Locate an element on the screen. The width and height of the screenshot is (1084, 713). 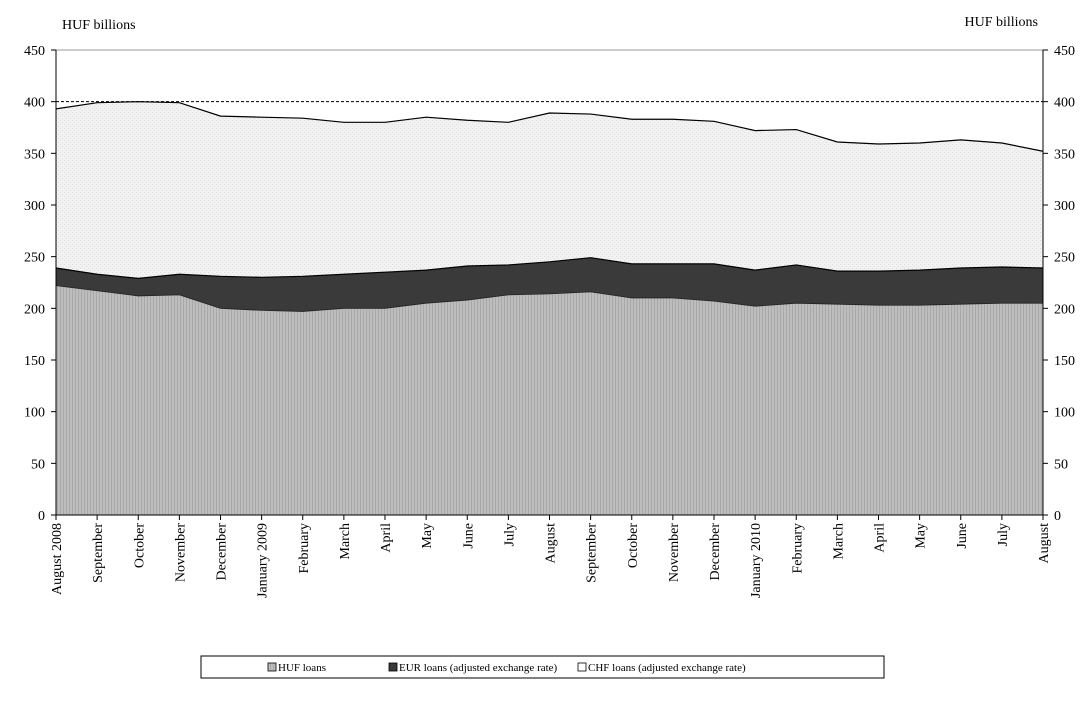
left-y-tick-label: 400 is located at coordinates (34, 103).